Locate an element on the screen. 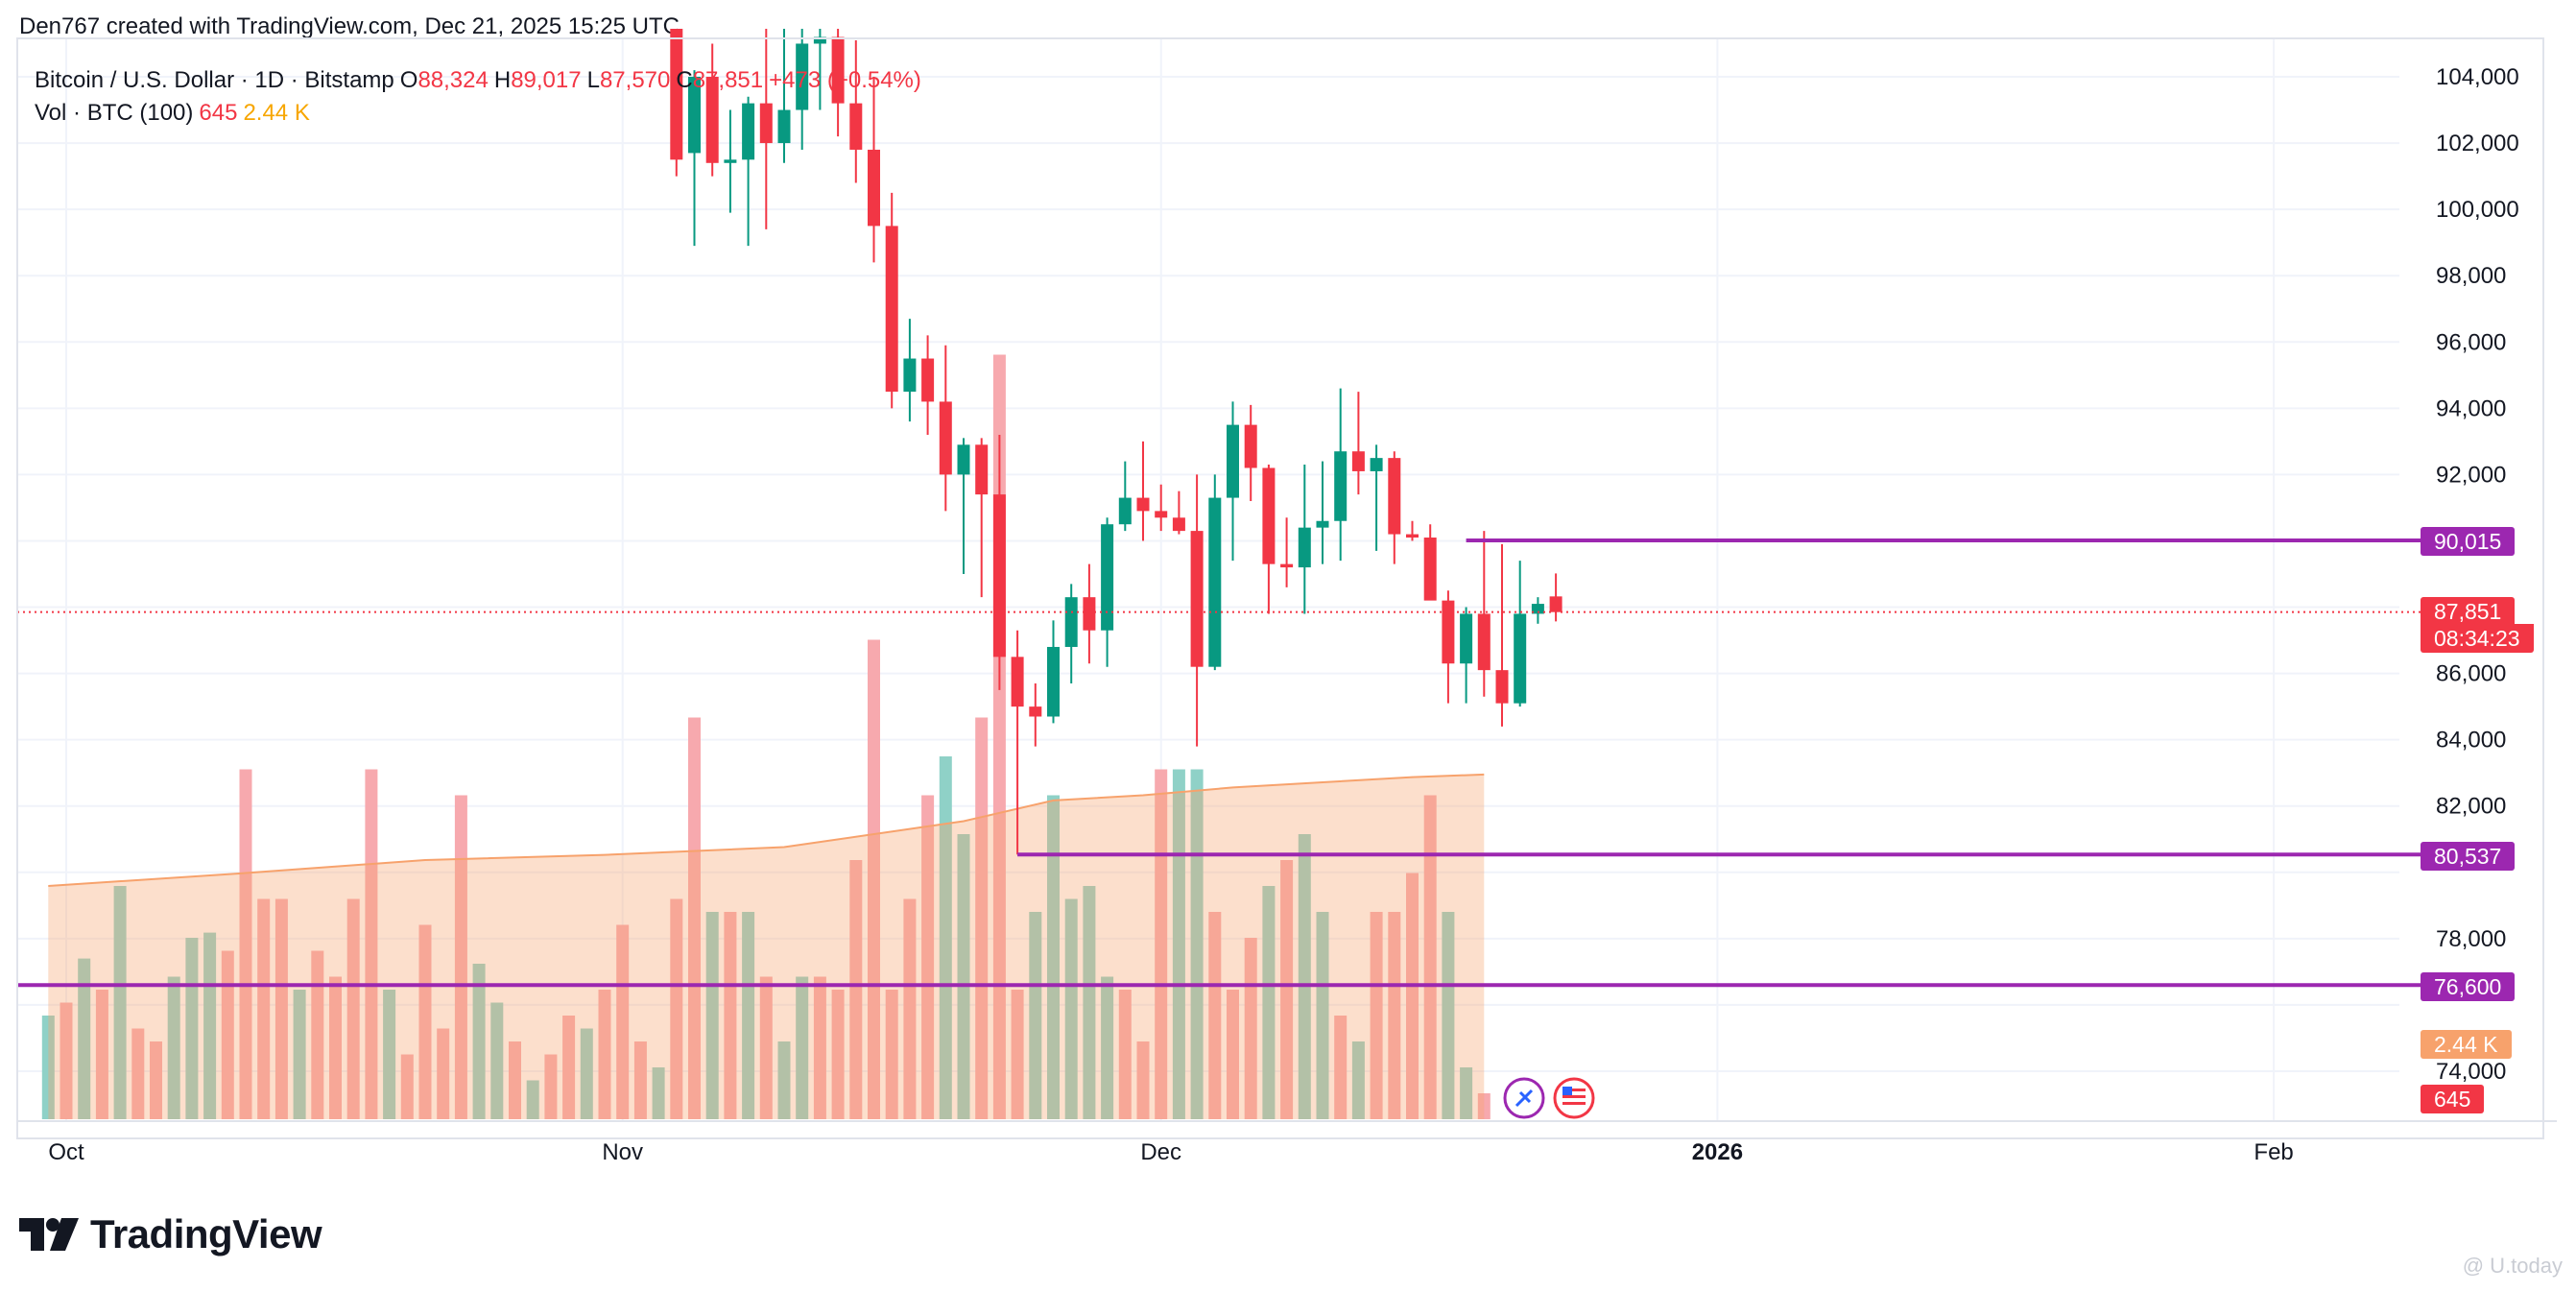  legend-high: 89,017 is located at coordinates (546, 80).